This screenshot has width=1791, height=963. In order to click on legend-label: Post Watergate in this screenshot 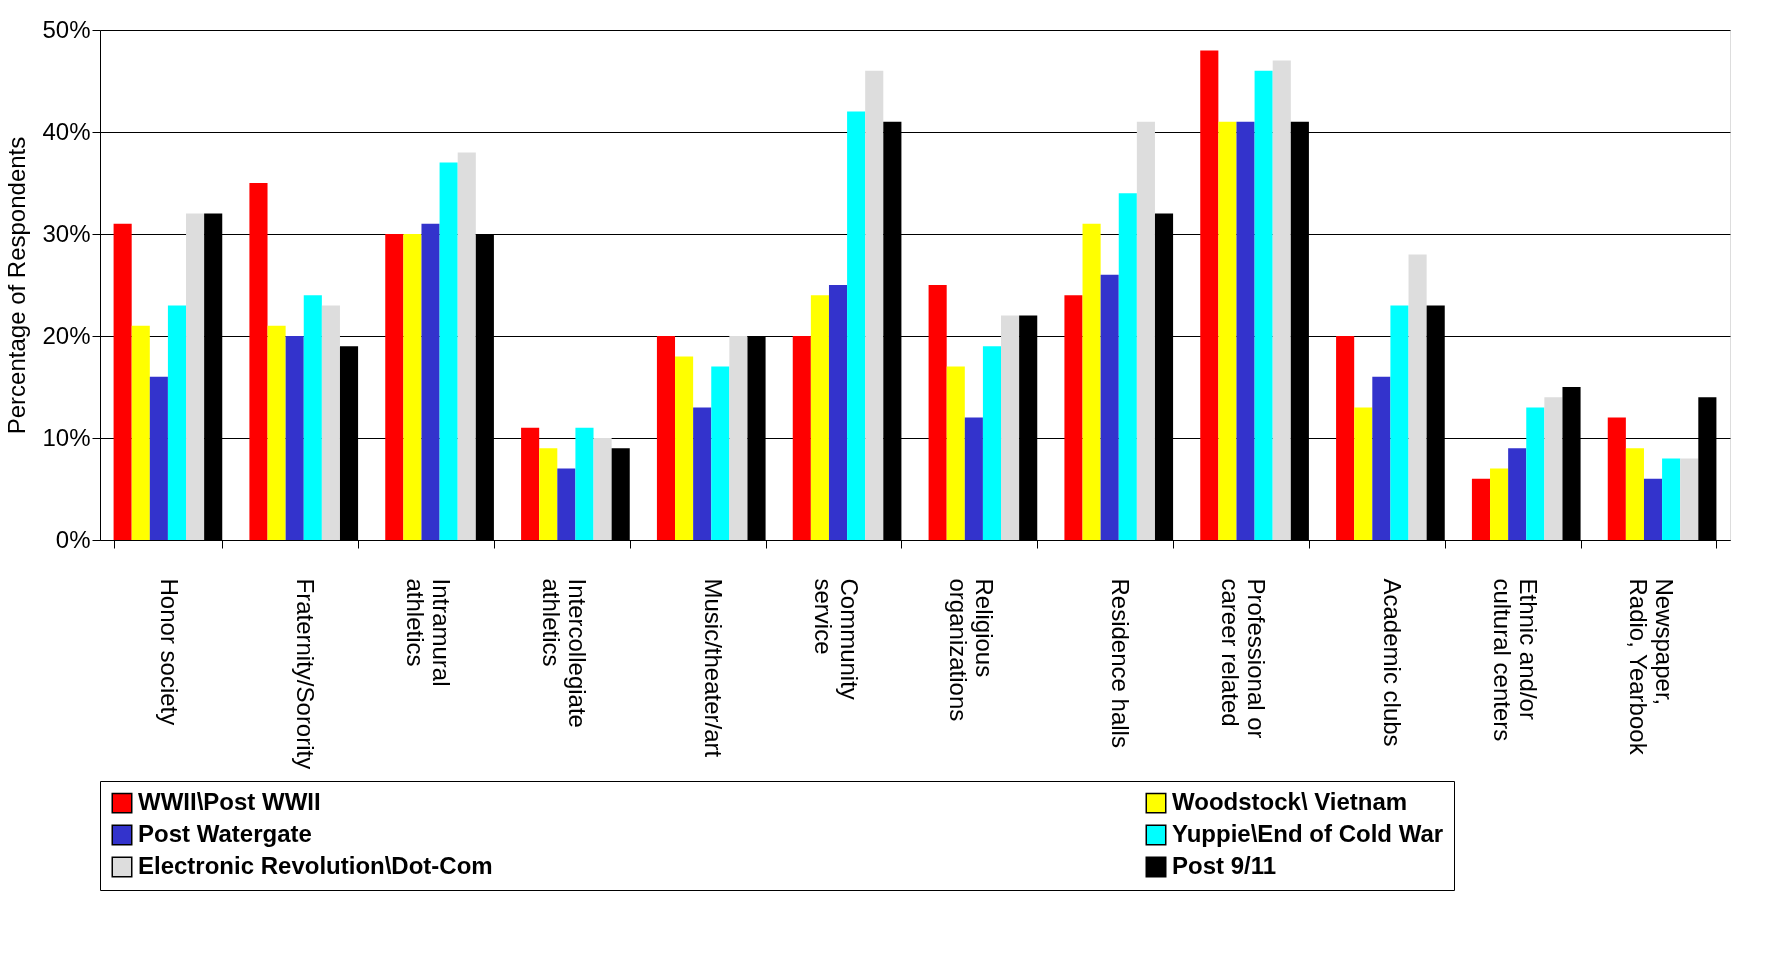, I will do `click(225, 833)`.